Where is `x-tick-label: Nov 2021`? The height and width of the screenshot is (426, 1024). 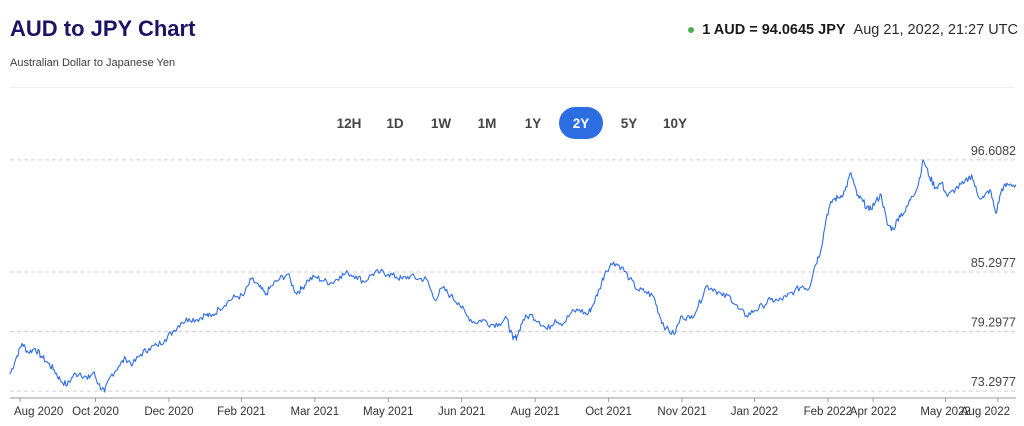 x-tick-label: Nov 2021 is located at coordinates (681, 412).